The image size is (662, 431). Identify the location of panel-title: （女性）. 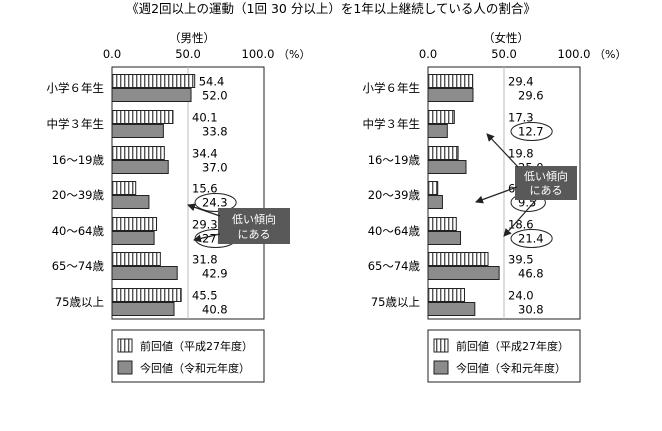
(506, 38).